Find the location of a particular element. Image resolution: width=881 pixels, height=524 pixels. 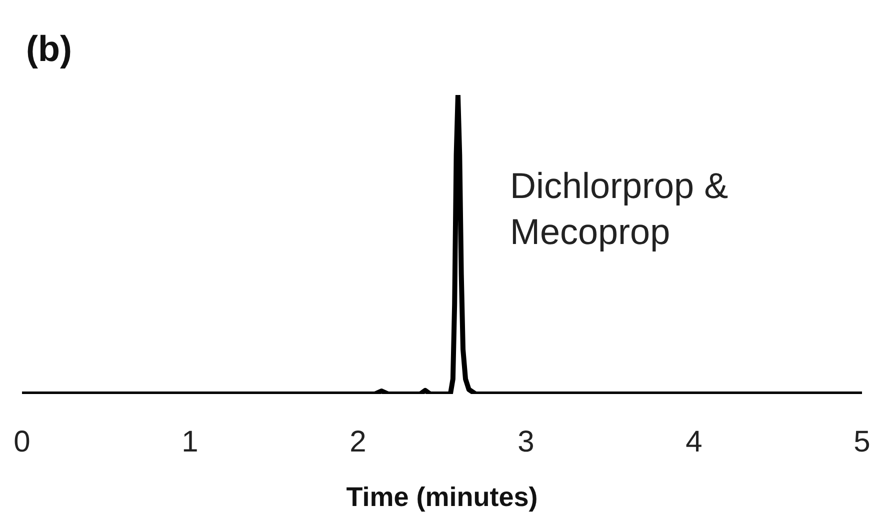

x-axis-title: Time (minutes) is located at coordinates (442, 497).